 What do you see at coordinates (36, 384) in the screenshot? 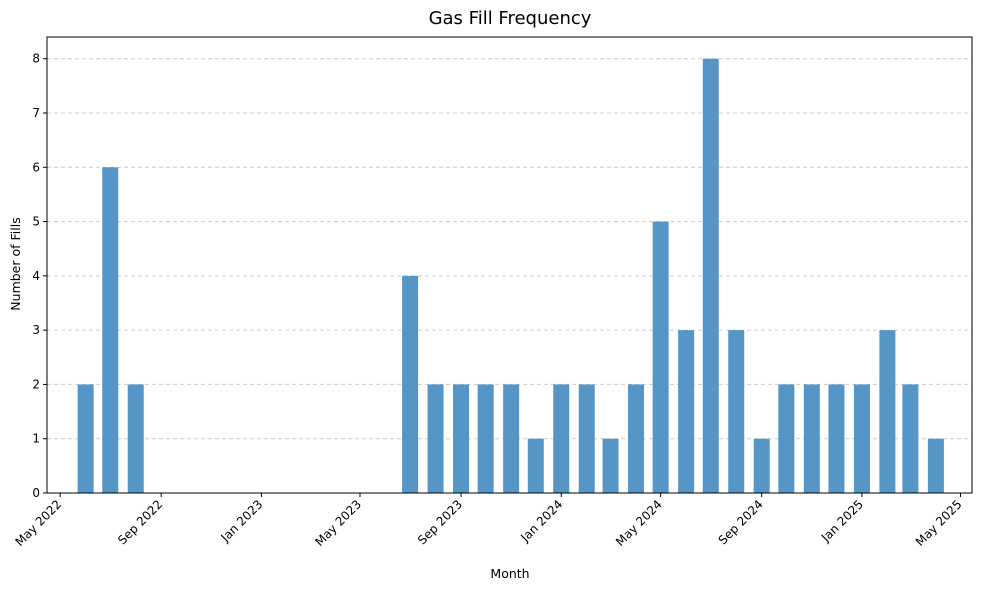
I see `y-tick-label: 2` at bounding box center [36, 384].